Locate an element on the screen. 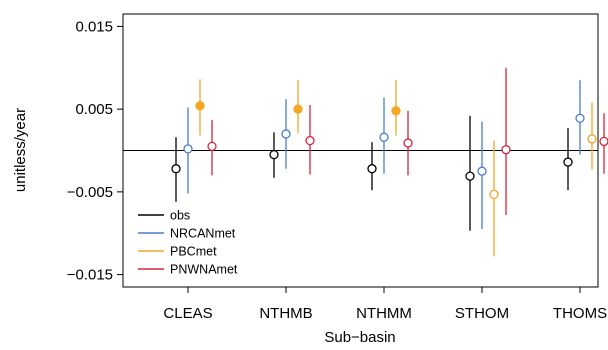 The height and width of the screenshot is (350, 608). legend-item: PBCmet is located at coordinates (177, 252).